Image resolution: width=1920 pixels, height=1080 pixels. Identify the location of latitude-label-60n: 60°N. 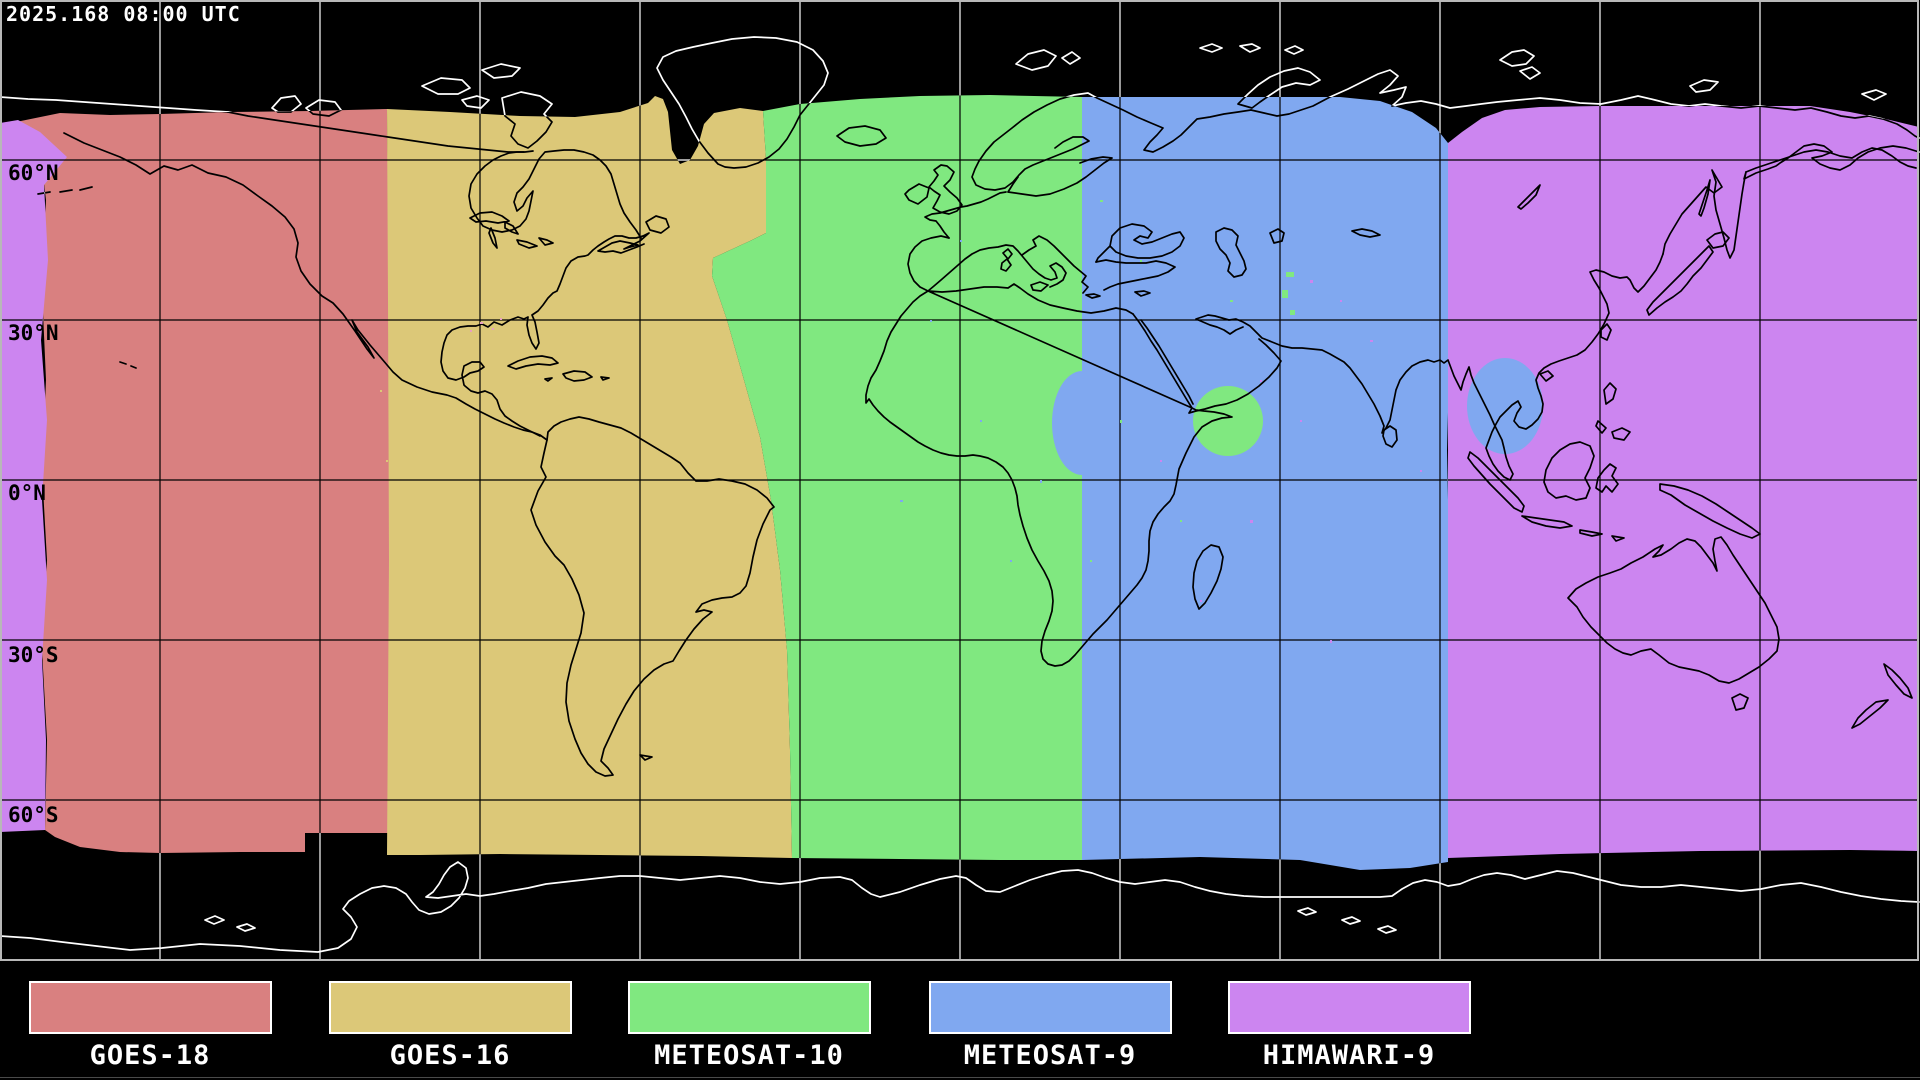
(33, 173).